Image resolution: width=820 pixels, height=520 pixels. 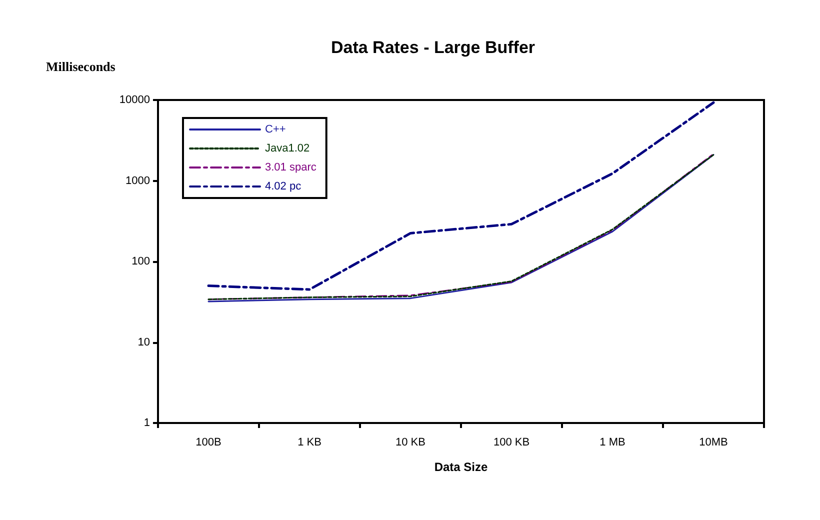 What do you see at coordinates (411, 442) in the screenshot?
I see `x-tick-label: 10 KB` at bounding box center [411, 442].